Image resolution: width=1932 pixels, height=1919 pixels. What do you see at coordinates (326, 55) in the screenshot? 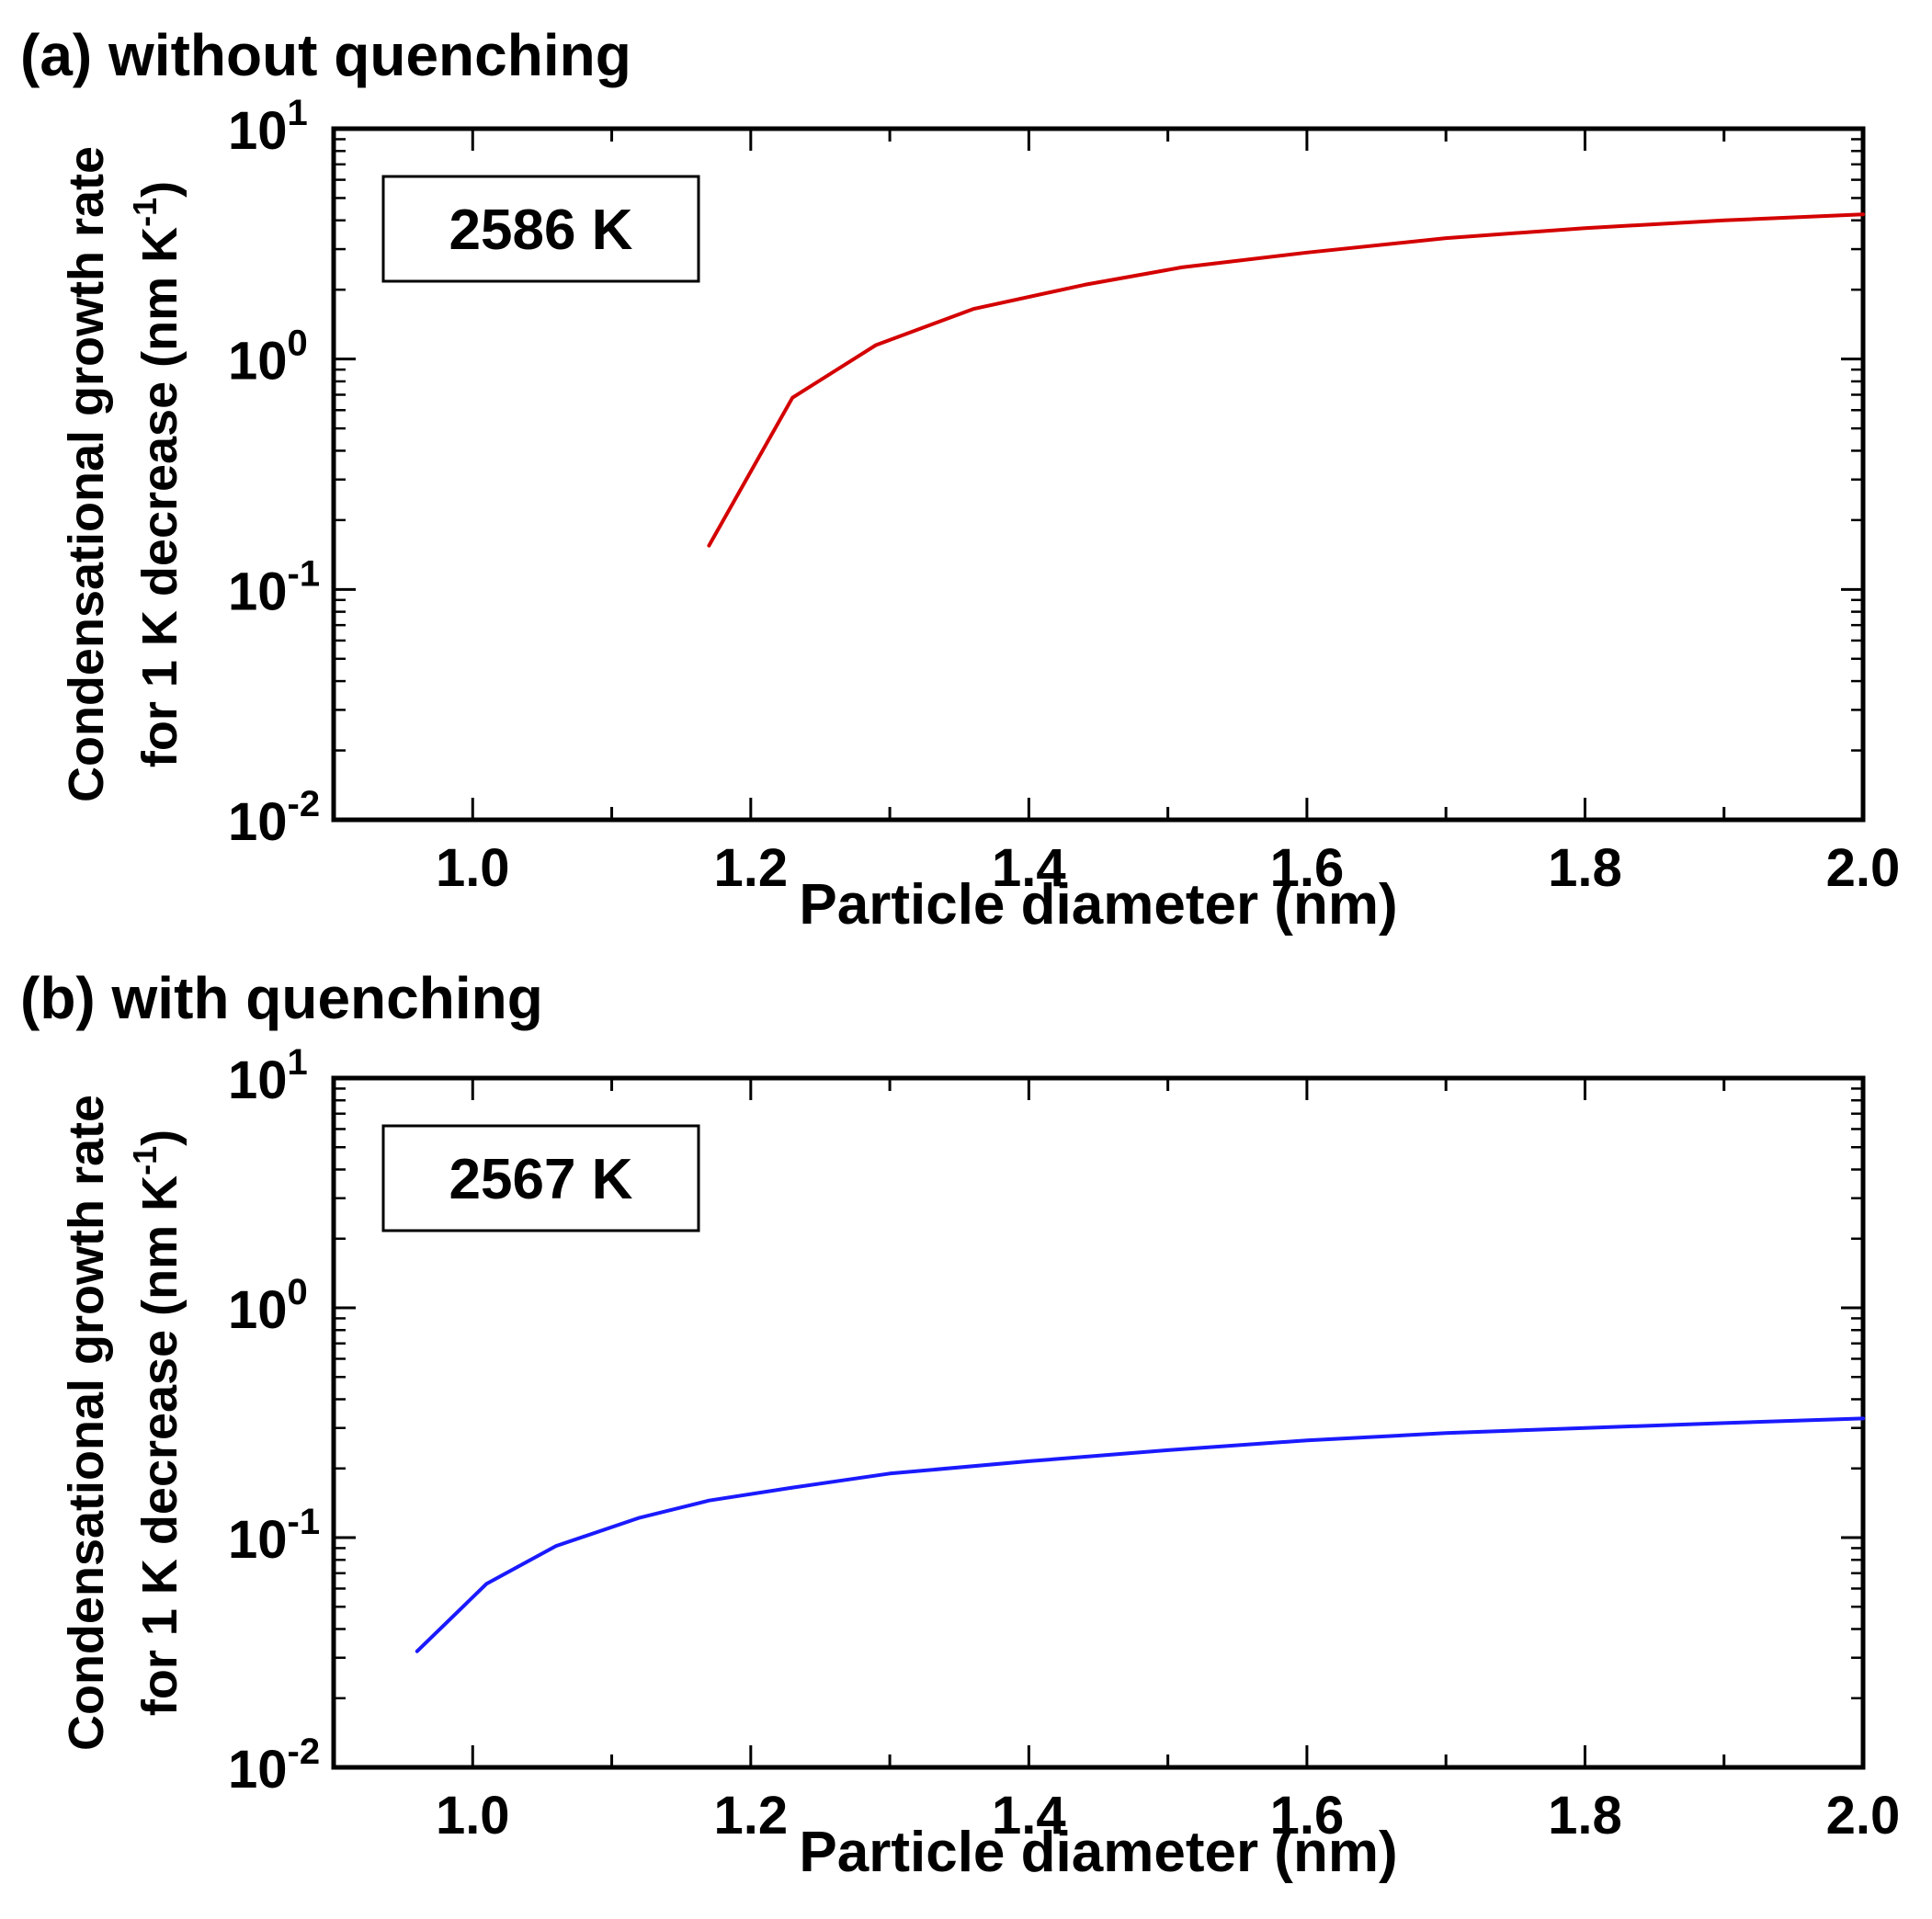
I see `panel-label: (a) without quenching` at bounding box center [326, 55].